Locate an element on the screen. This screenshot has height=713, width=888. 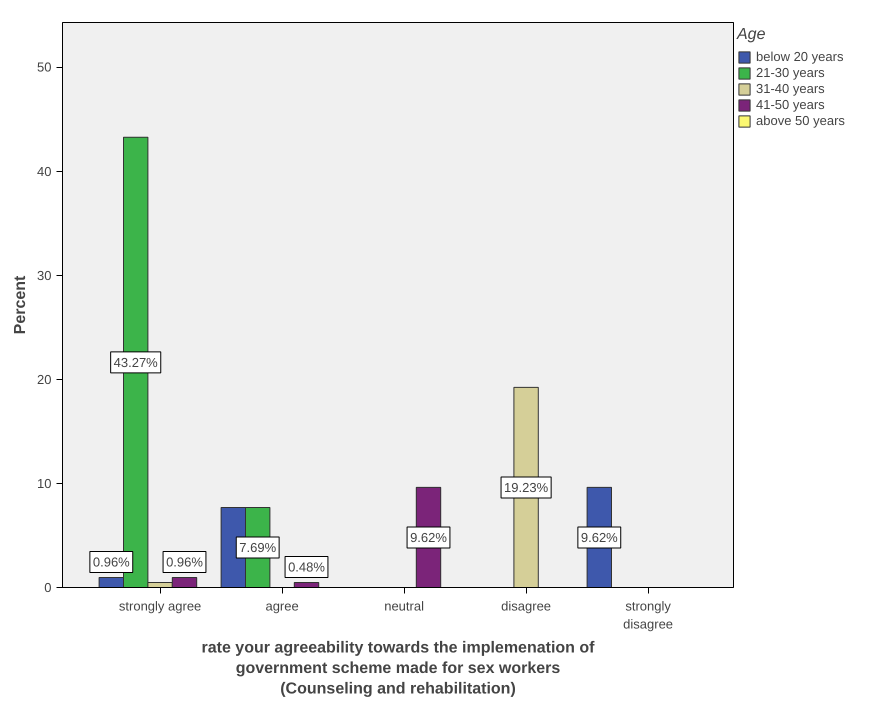
legend-label: below 20 years is located at coordinates (800, 56).